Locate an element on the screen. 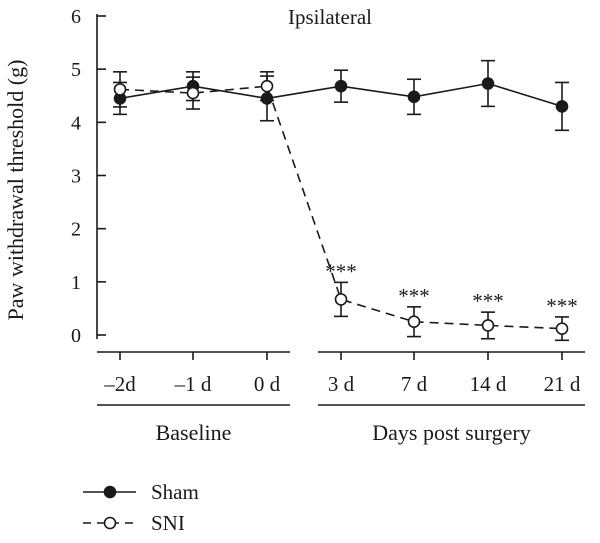 This screenshot has height=543, width=600. y-tick-label: 0 is located at coordinates (76, 336).